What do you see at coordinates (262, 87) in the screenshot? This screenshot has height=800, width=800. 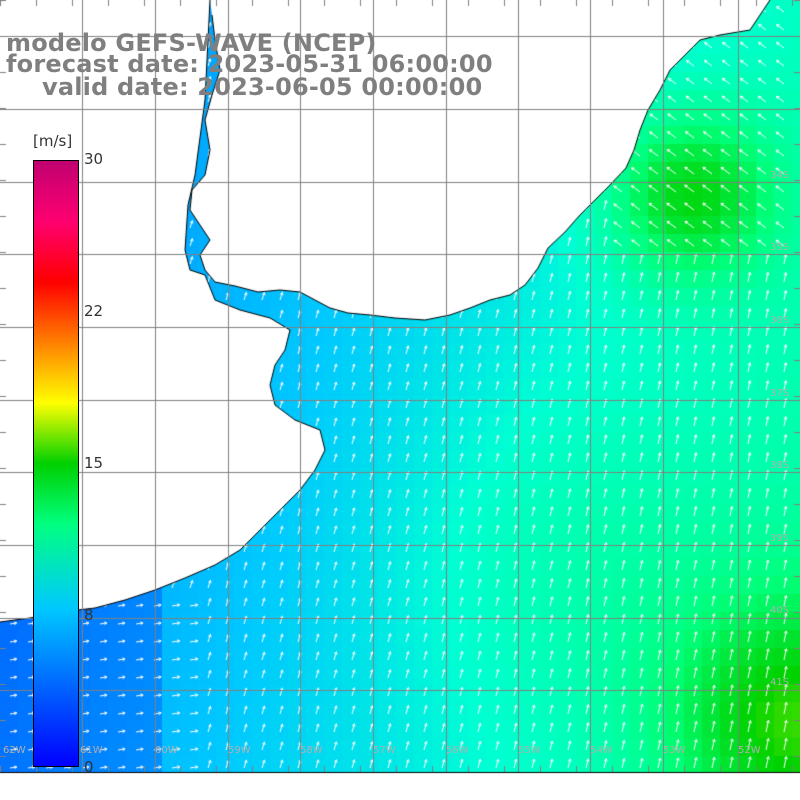 I see `valid-date: valid date: 2023-06-05 00:00:00` at bounding box center [262, 87].